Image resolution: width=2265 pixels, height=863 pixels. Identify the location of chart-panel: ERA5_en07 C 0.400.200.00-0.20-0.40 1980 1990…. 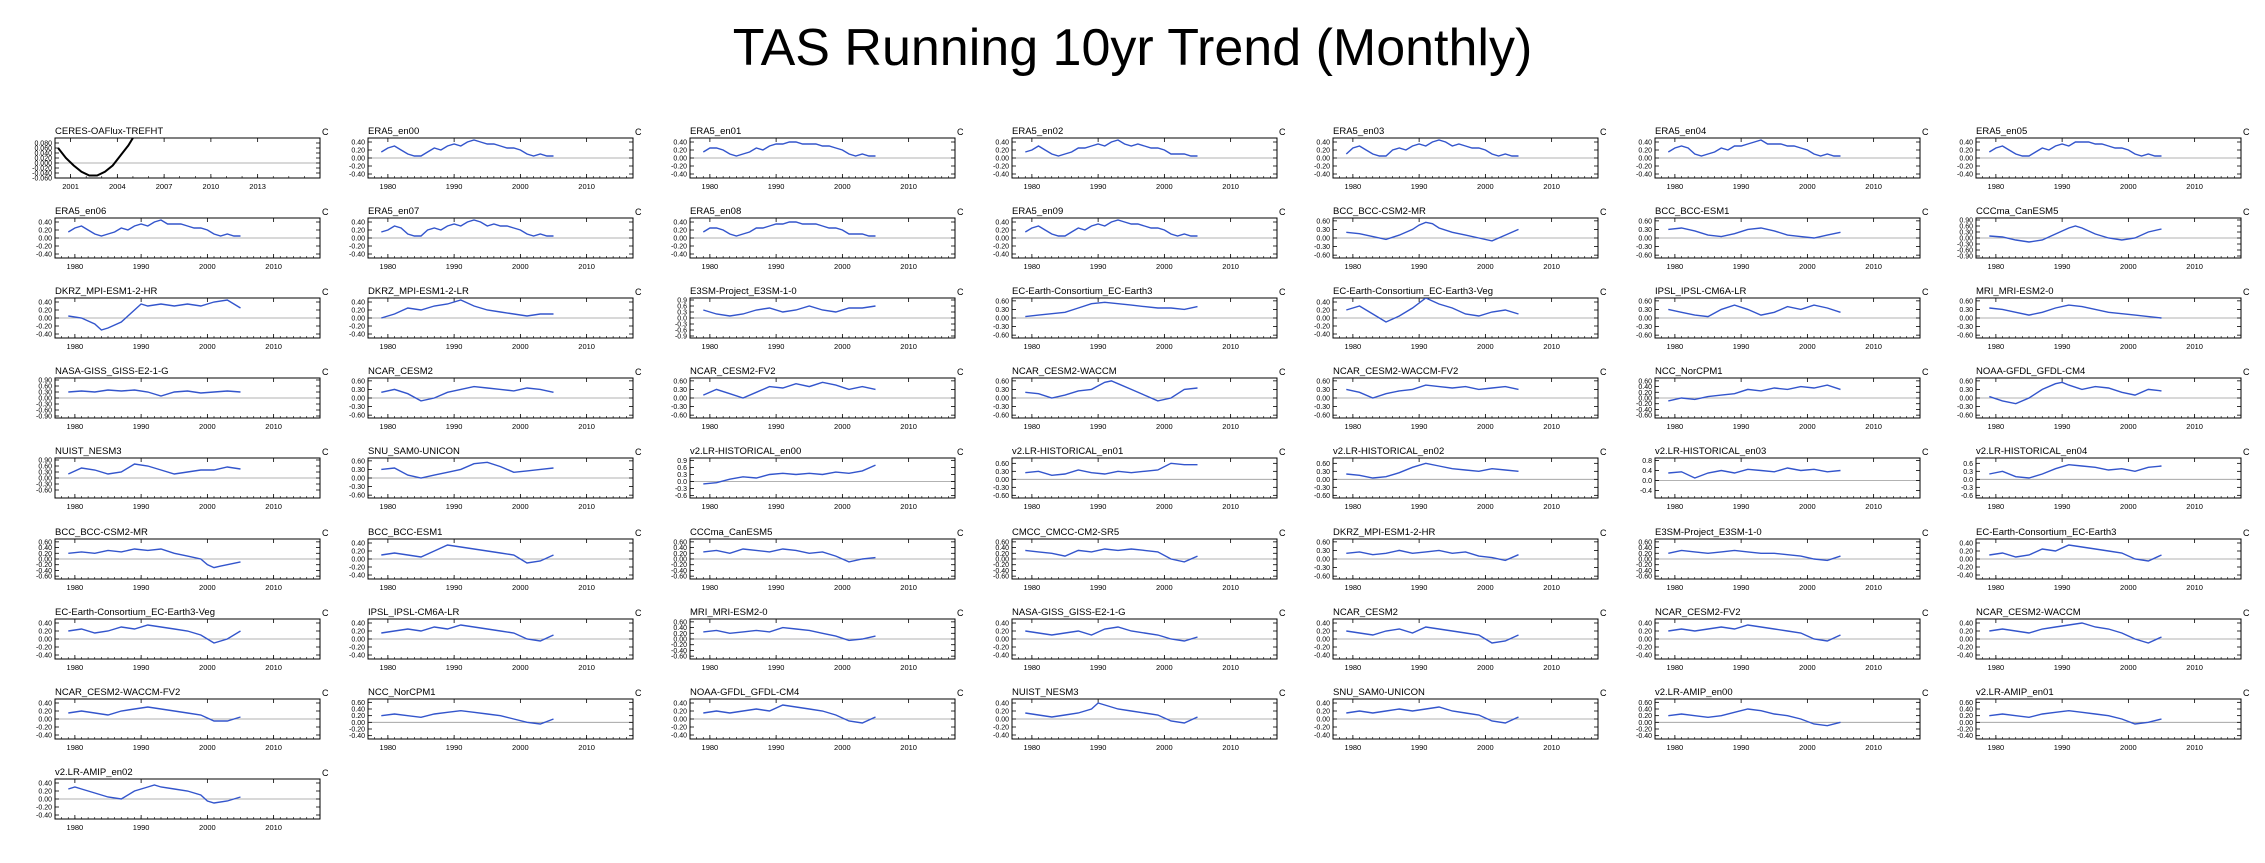
(495, 238).